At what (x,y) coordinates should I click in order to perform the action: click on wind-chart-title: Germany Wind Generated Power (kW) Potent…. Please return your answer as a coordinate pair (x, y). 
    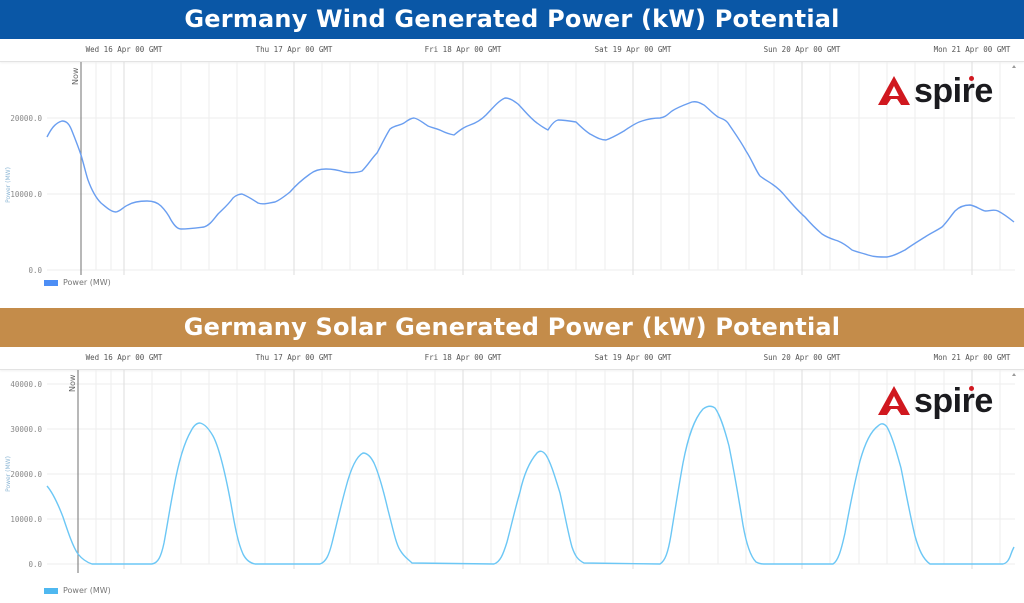
    Looking at the image, I should click on (512, 19).